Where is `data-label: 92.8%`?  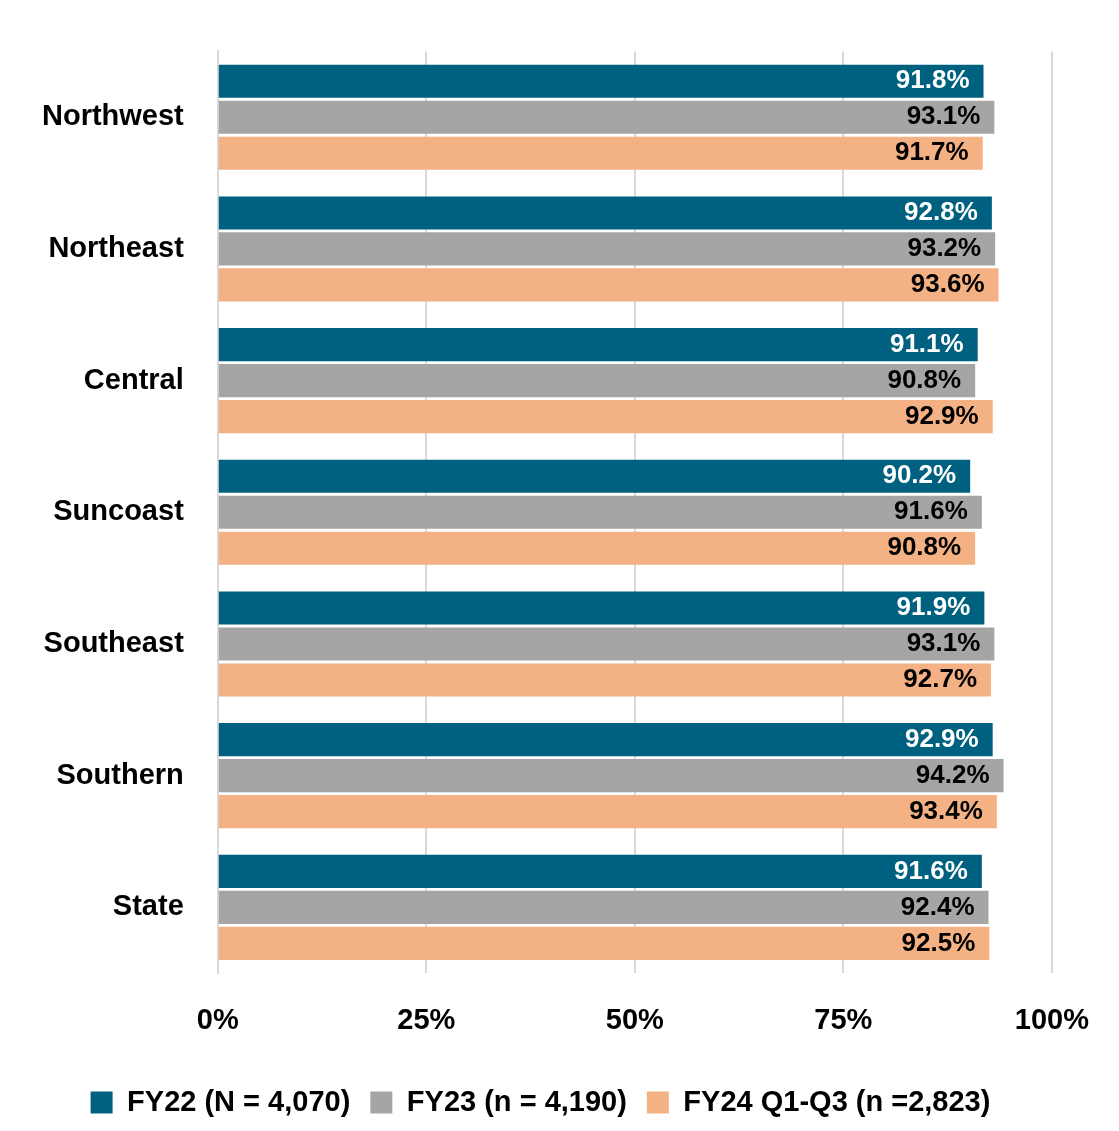
data-label: 92.8% is located at coordinates (941, 211).